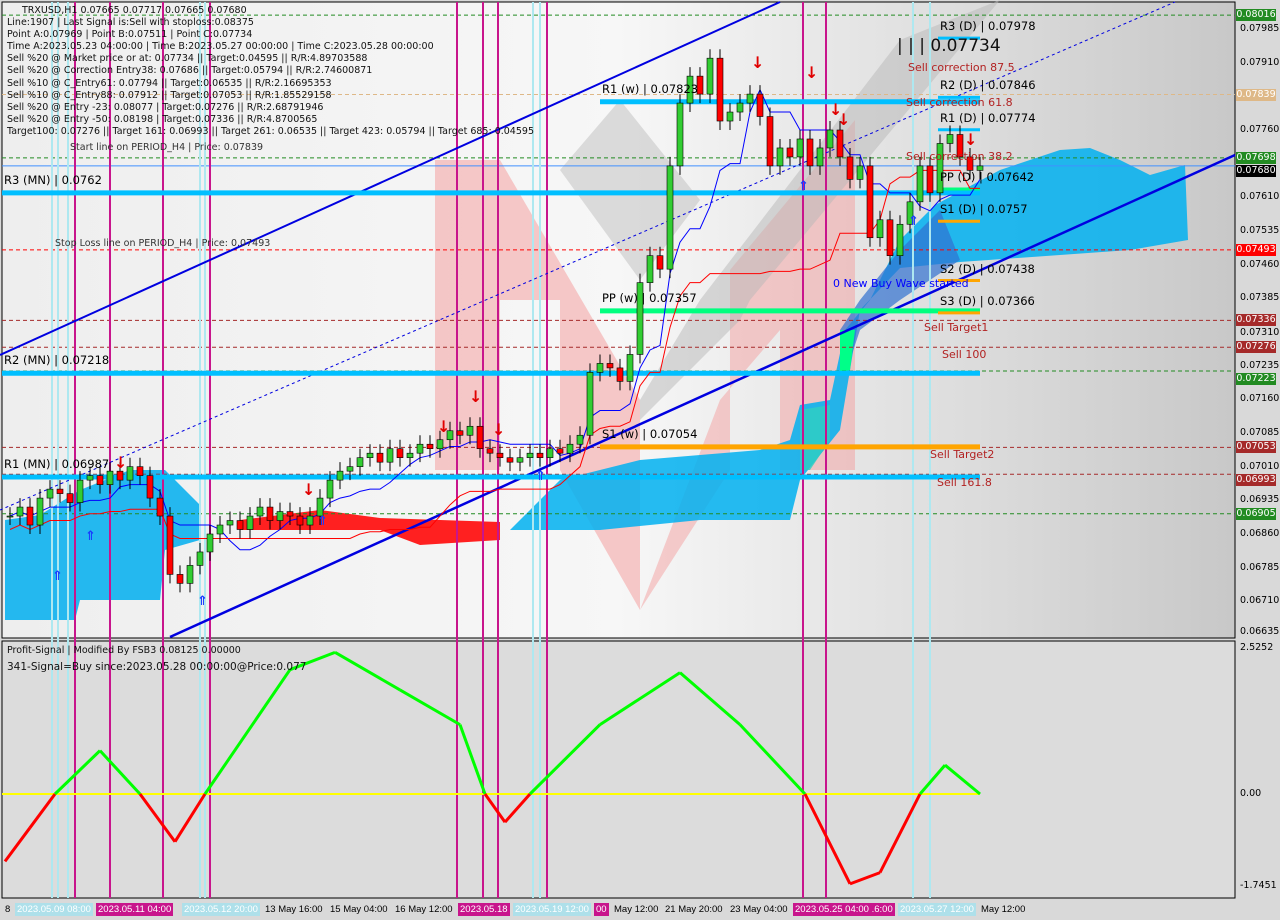 The width and height of the screenshot is (1280, 924). What do you see at coordinates (1260, 333) in the screenshot?
I see `price-tick: 0.07310` at bounding box center [1260, 333].